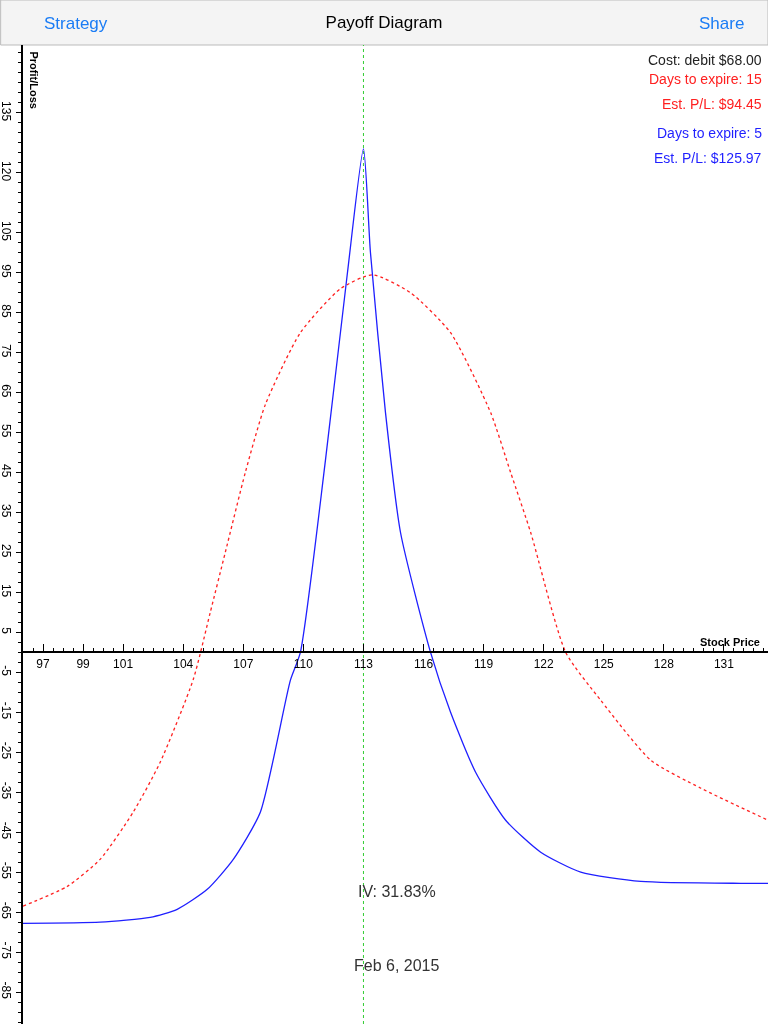 The height and width of the screenshot is (1024, 768). Describe the element at coordinates (544, 663) in the screenshot. I see `x-tick-label: 122` at that location.